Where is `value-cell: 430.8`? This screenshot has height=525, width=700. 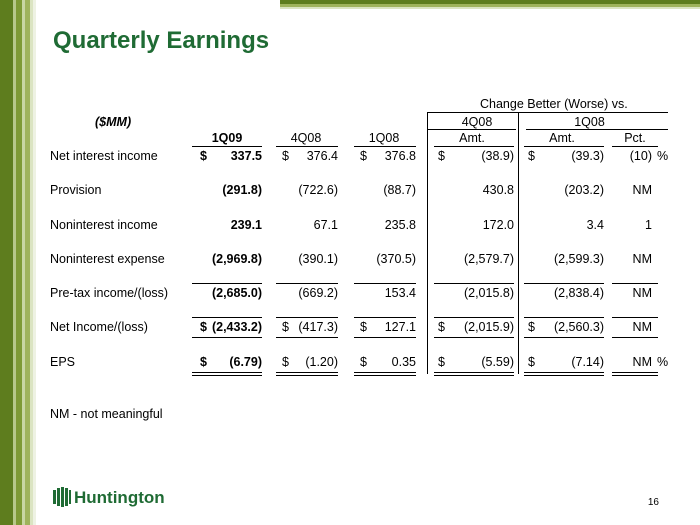
value-cell: 430.8 is located at coordinates (498, 190).